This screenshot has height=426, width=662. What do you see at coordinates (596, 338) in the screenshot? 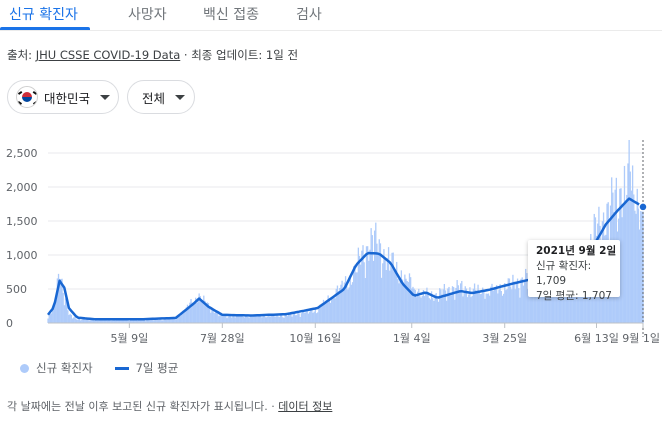
I see `x-tick-label: 6월 13일` at bounding box center [596, 338].